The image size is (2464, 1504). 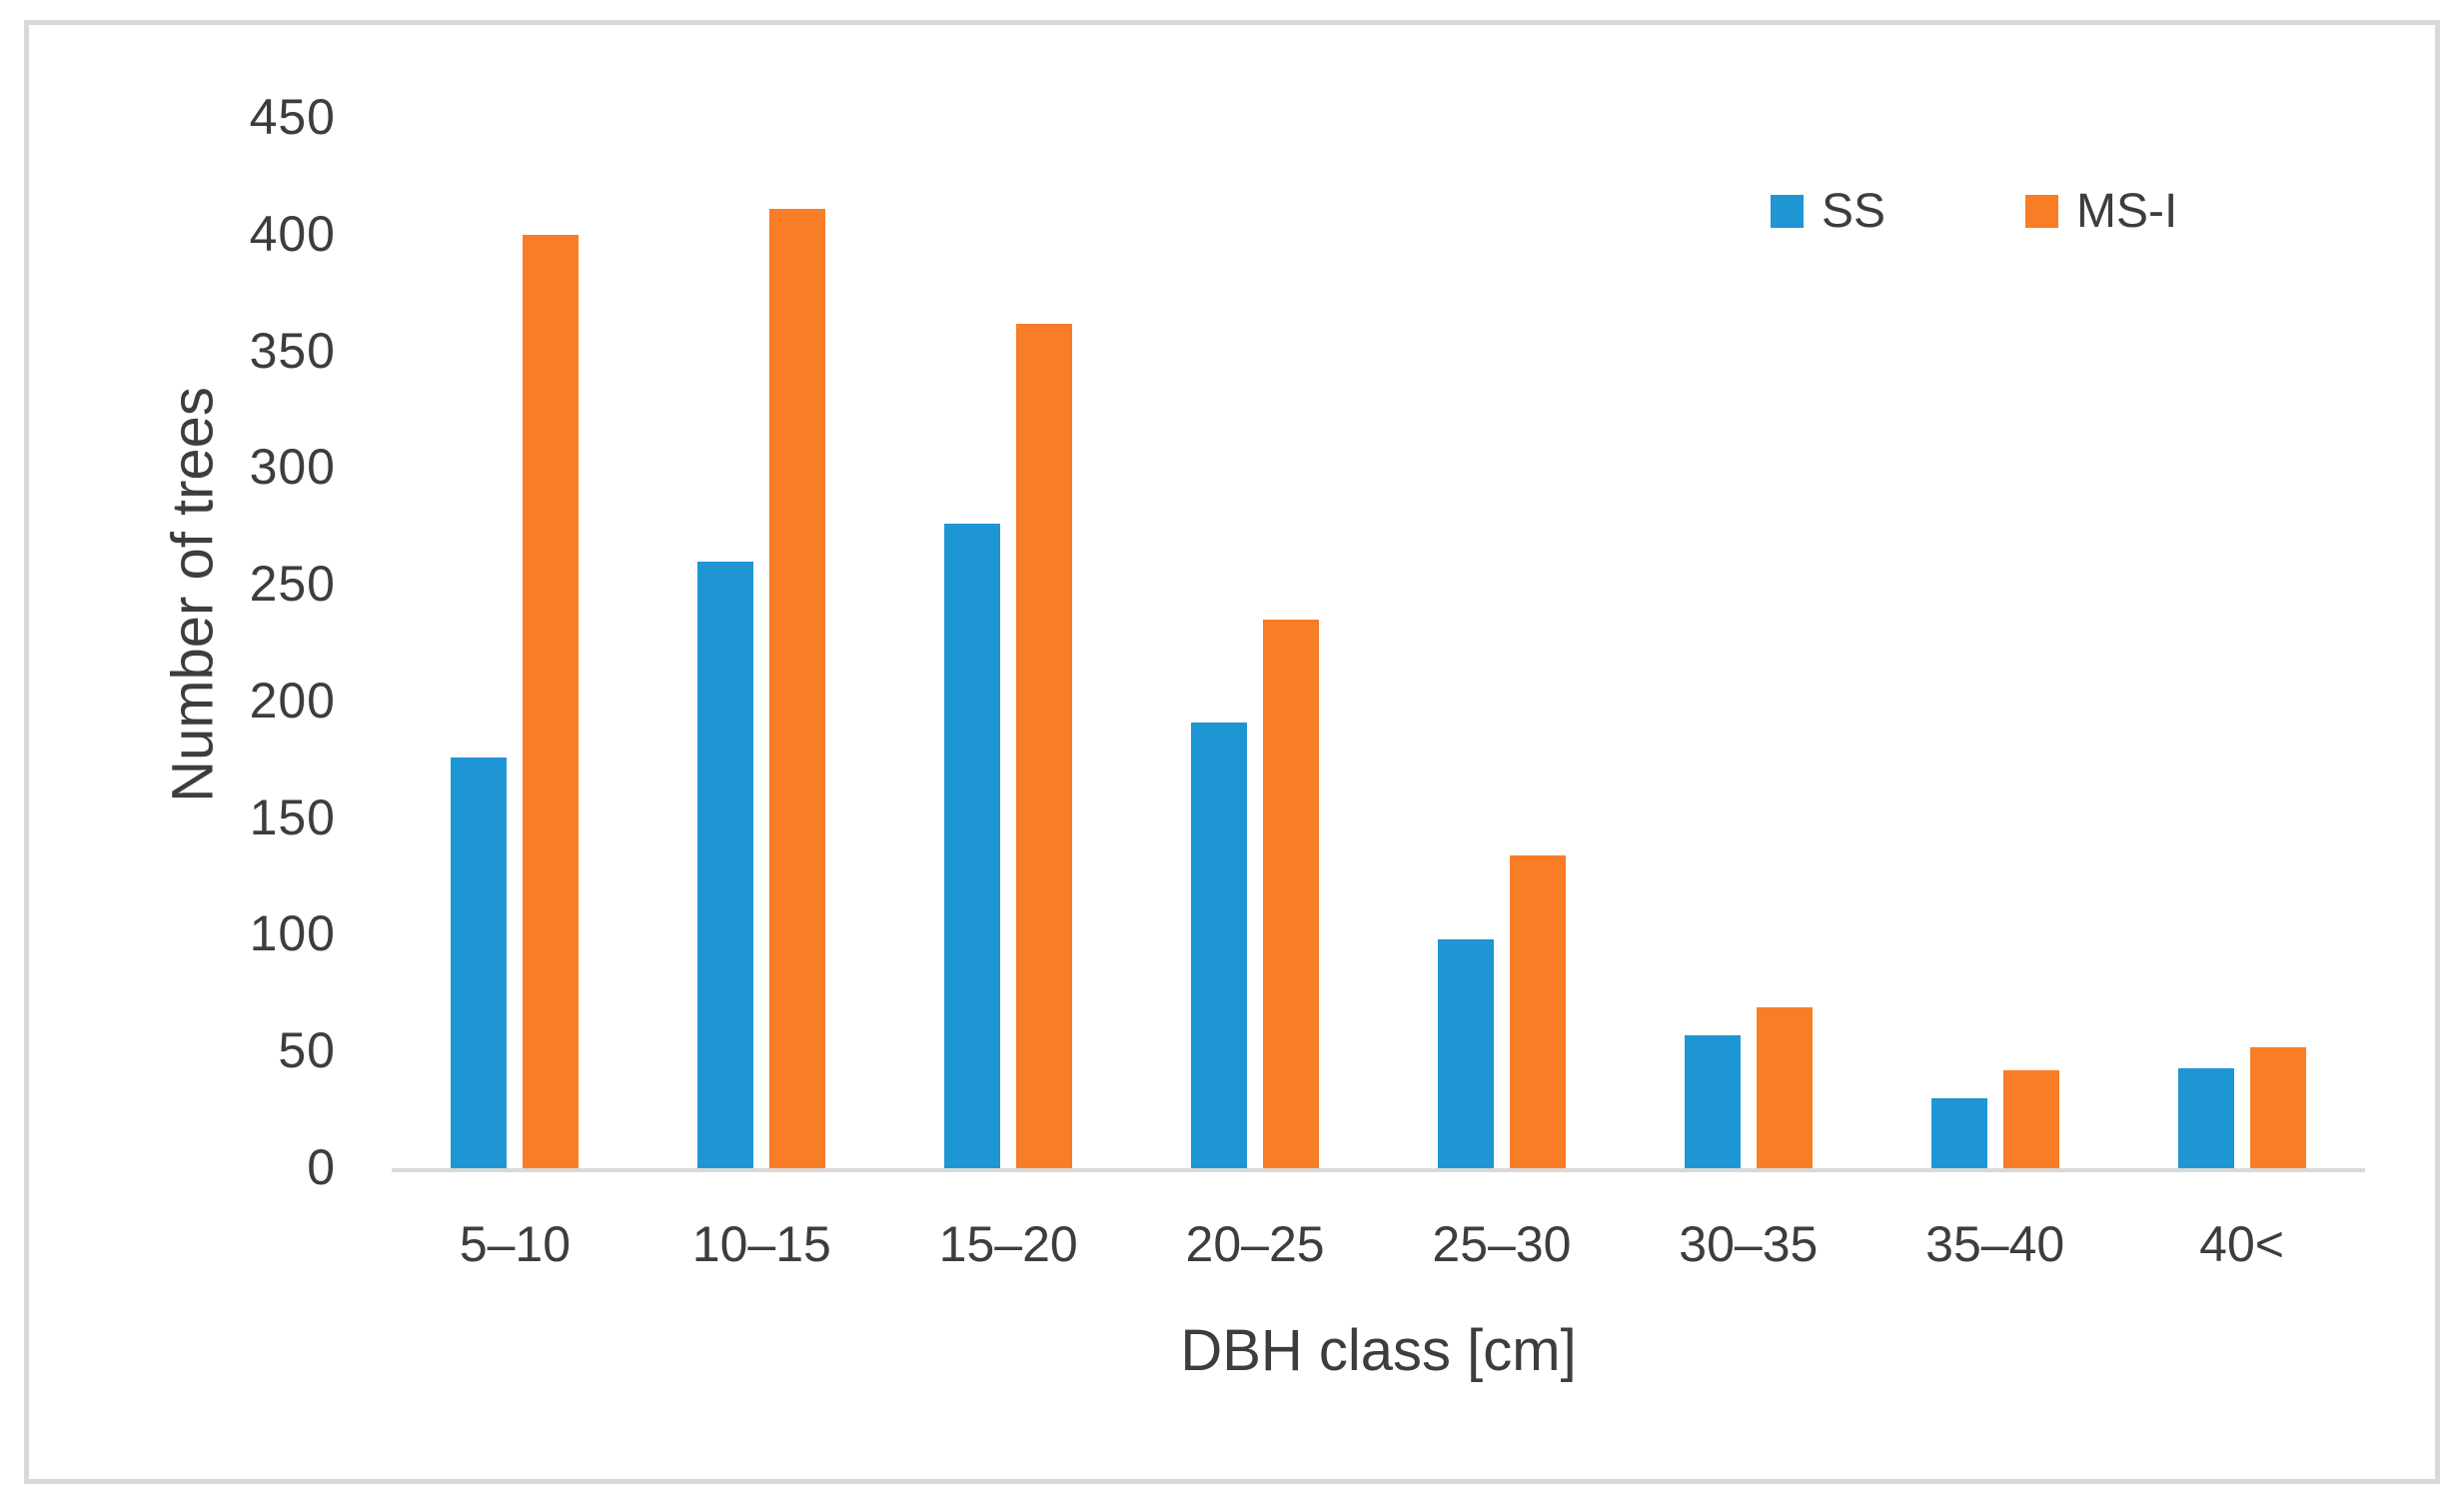 I want to click on y-tick-label-100: 100, so click(x=292, y=933).